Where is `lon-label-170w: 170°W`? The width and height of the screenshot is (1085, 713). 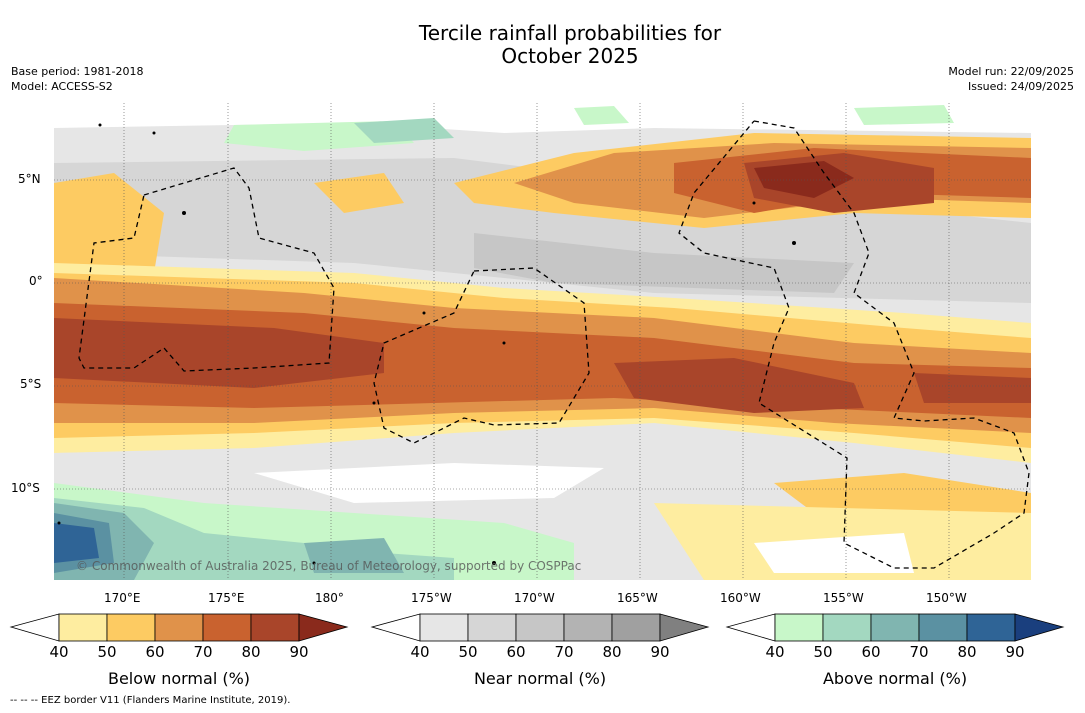
lon-label-170w: 170°W is located at coordinates (534, 598).